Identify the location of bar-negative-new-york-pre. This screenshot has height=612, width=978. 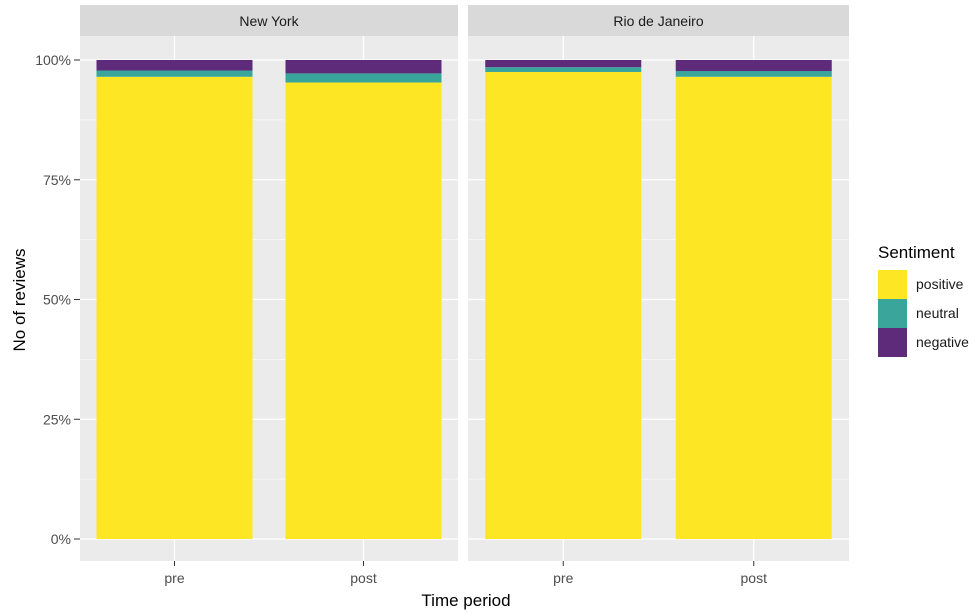
(174, 65).